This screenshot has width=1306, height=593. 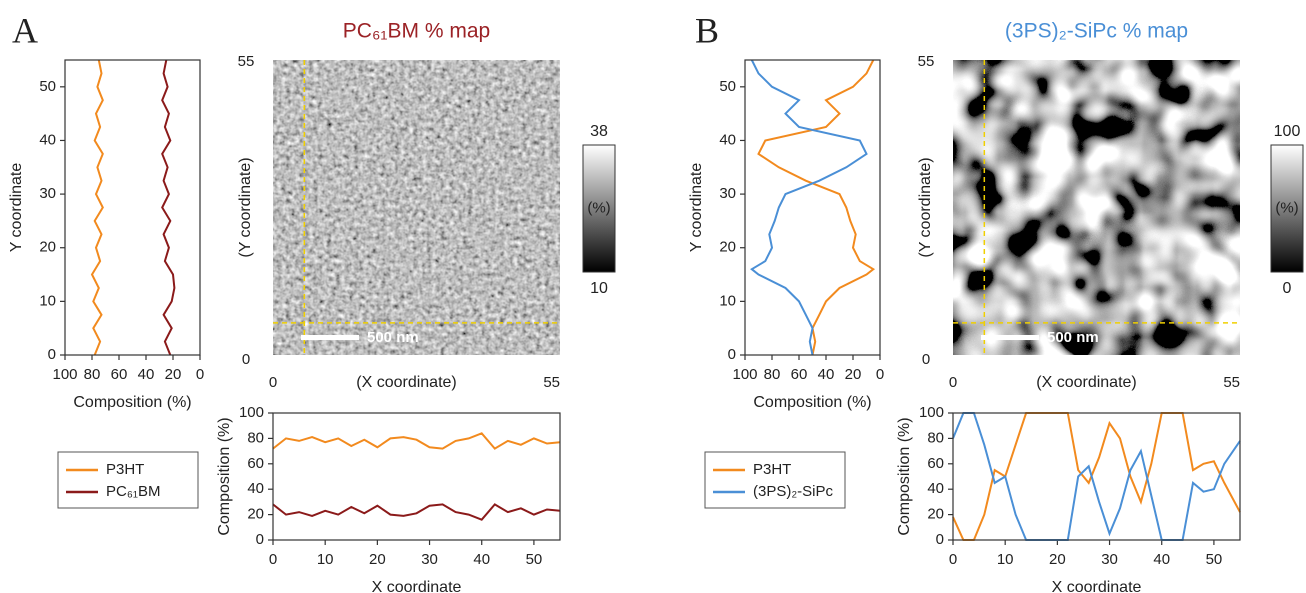 I want to click on legend-label: (3PS)₂-SiPc, so click(x=793, y=491).